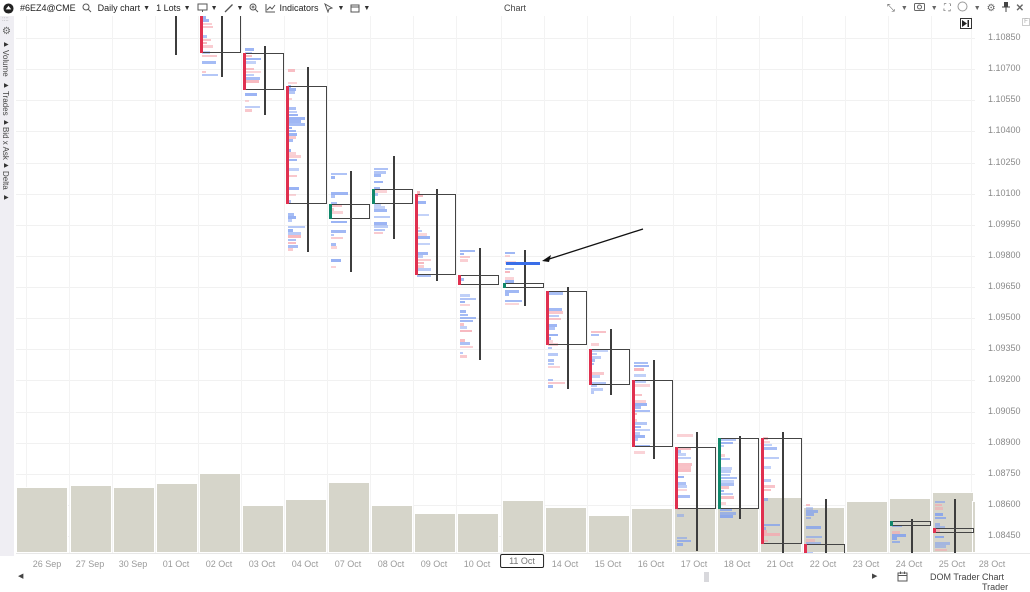 The width and height of the screenshot is (1030, 592). Describe the element at coordinates (1004, 68) in the screenshot. I see `price-label: 1.10700` at that location.